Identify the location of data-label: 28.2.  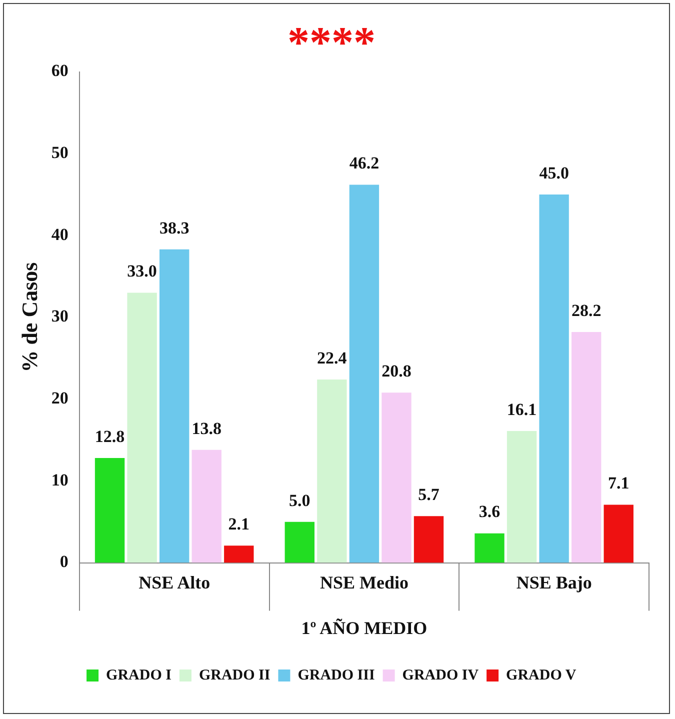
(586, 310).